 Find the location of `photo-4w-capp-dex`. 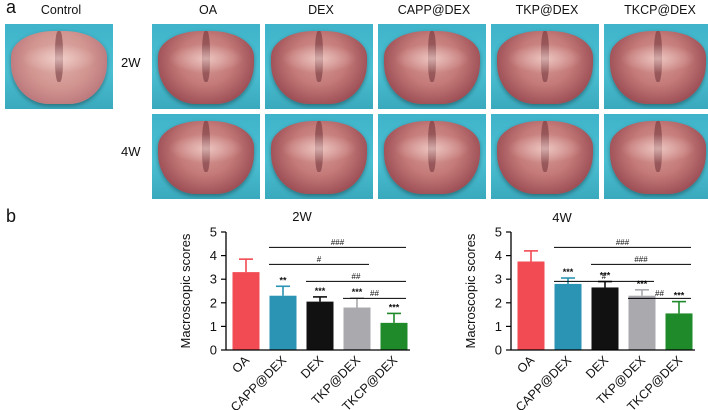

photo-4w-capp-dex is located at coordinates (432, 156).